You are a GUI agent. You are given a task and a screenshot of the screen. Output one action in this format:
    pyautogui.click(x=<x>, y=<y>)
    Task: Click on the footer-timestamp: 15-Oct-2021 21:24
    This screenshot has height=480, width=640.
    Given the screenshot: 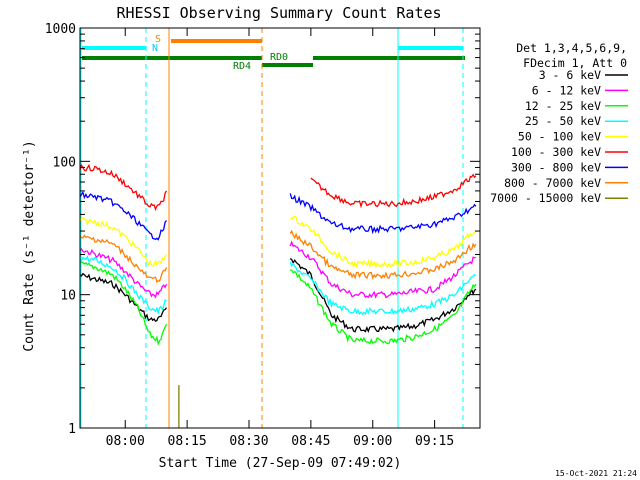 What is the action you would take?
    pyautogui.click(x=596, y=473)
    